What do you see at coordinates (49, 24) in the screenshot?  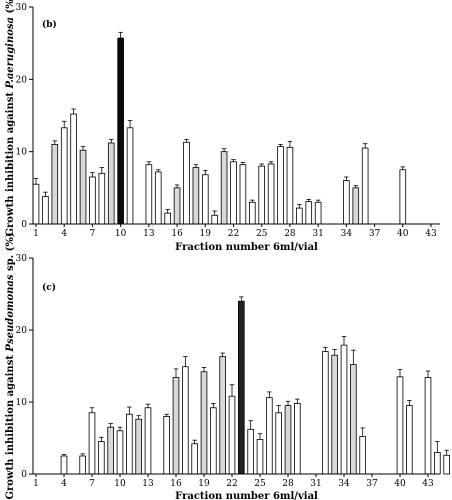 I see `panel-label: (b)` at bounding box center [49, 24].